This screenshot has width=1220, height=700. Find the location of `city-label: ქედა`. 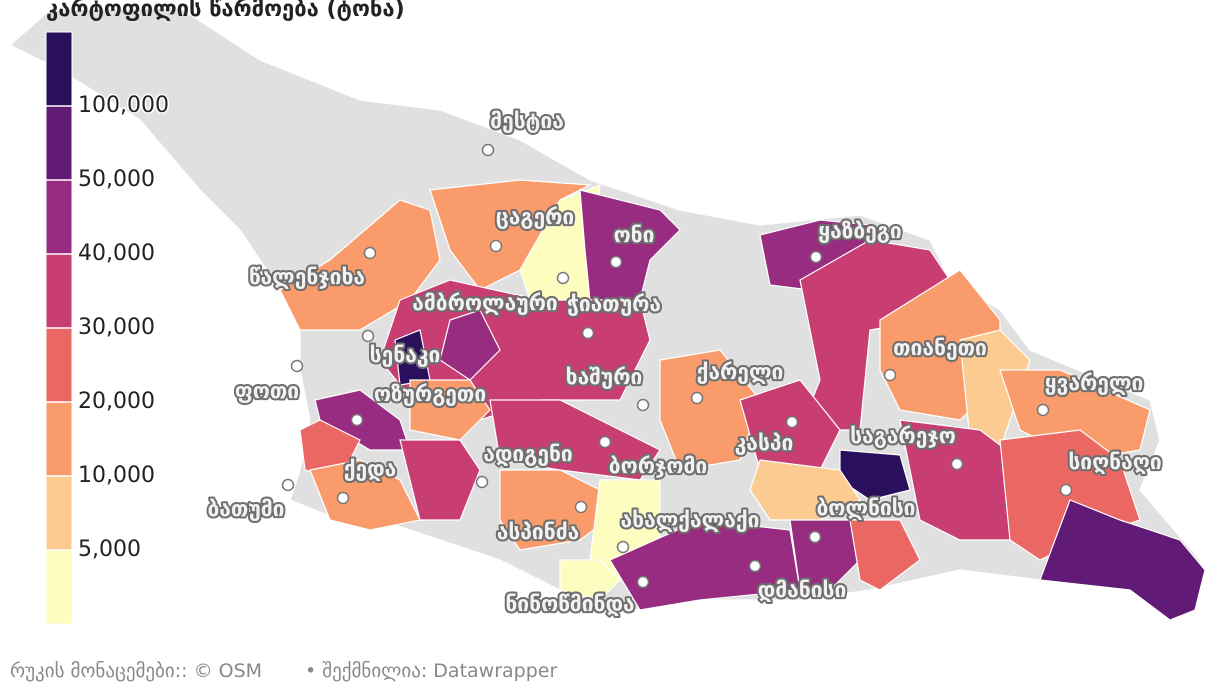

city-label: ქედა is located at coordinates (370, 469).